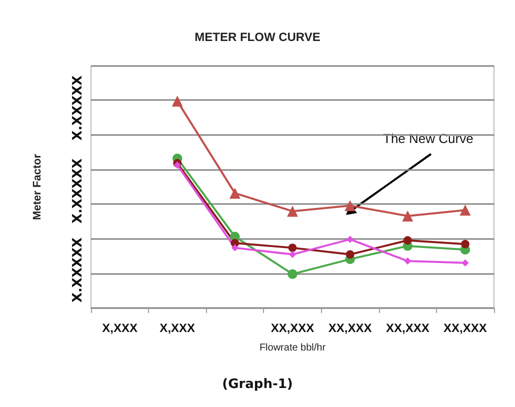  What do you see at coordinates (257, 37) in the screenshot?
I see `chart-title: METER FLOW CURVE` at bounding box center [257, 37].